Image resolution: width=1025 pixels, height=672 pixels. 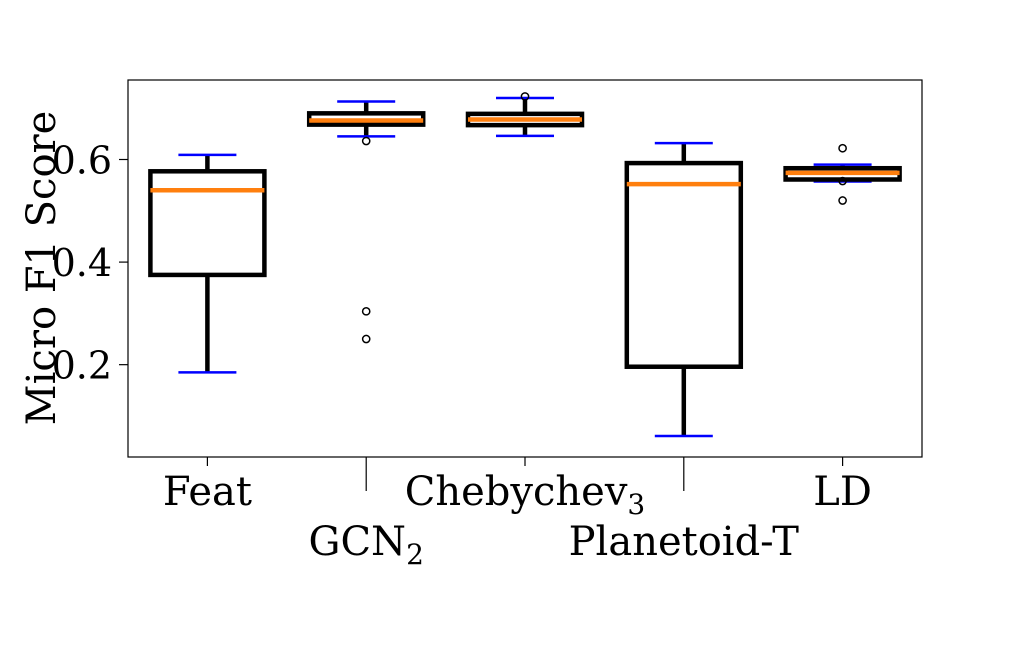 What do you see at coordinates (82, 366) in the screenshot?
I see `y-tick-label: 0.2` at bounding box center [82, 366].